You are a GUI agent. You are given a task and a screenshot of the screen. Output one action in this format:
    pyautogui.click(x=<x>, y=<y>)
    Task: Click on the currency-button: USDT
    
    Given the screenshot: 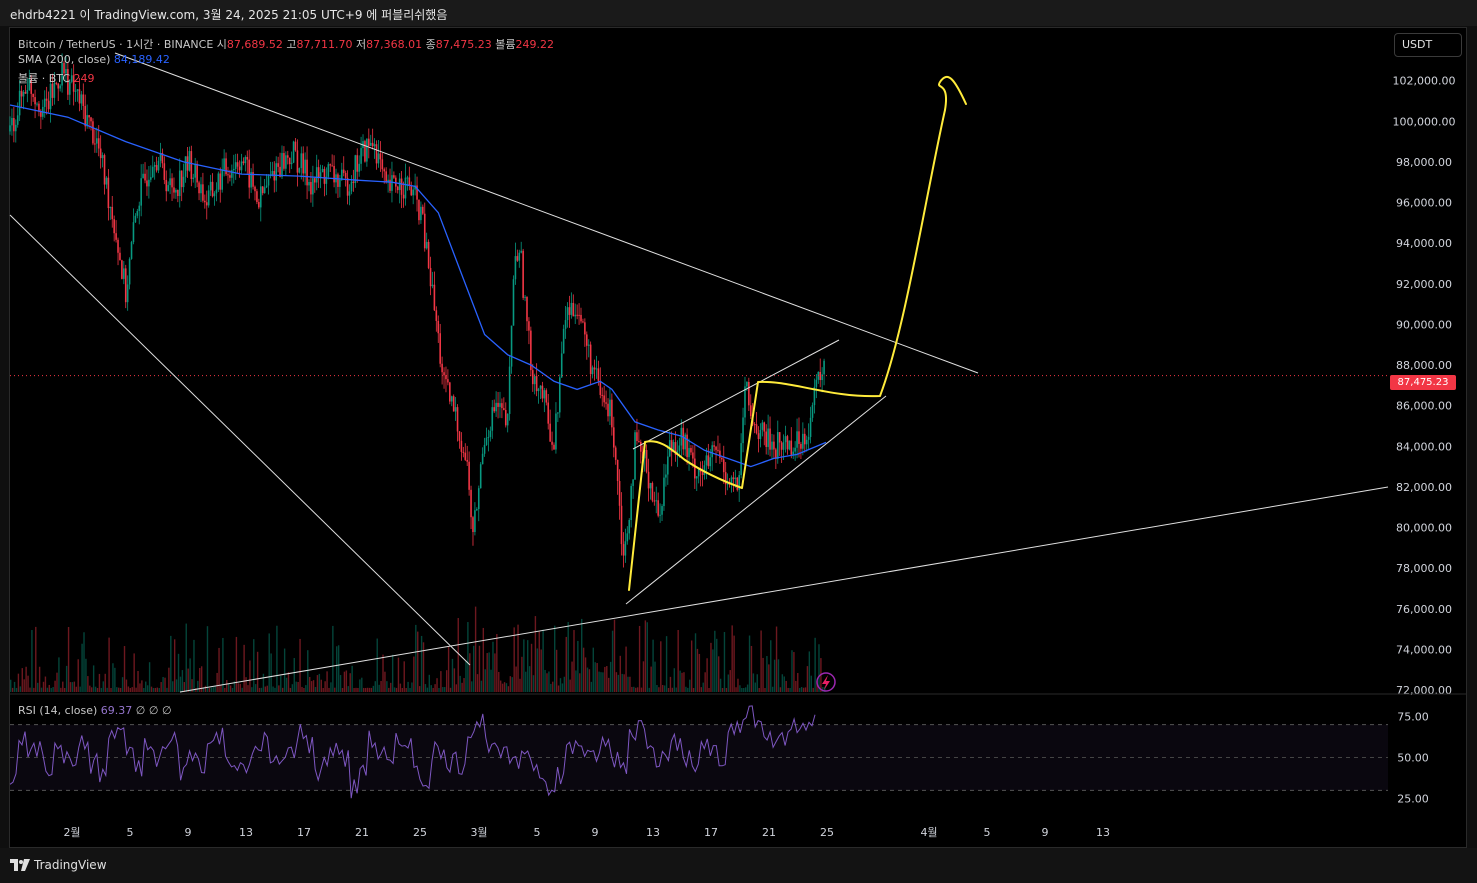 What is the action you would take?
    pyautogui.click(x=1428, y=45)
    